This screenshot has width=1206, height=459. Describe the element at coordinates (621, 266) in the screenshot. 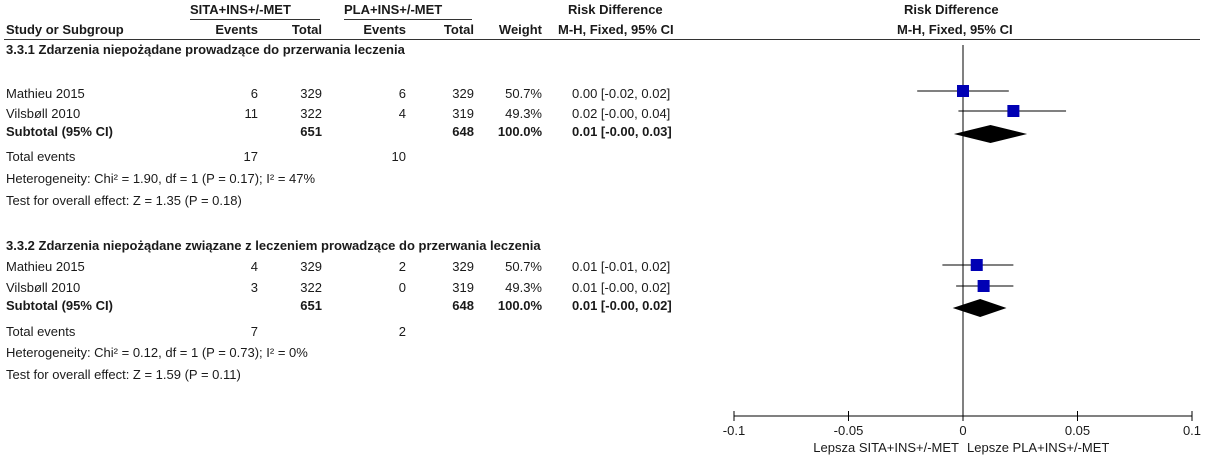

I see `ci-cell: 0.01 [-0.01, 0.02]` at that location.